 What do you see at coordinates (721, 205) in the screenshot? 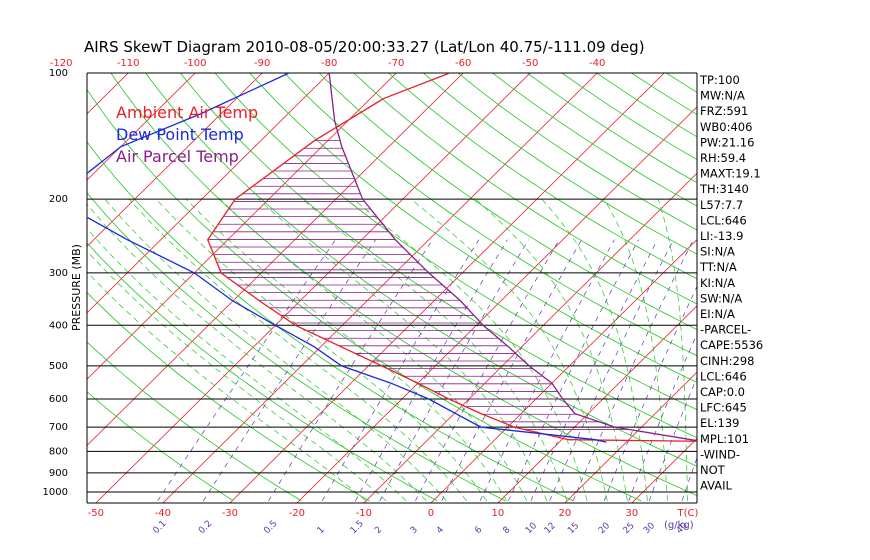
I see `index-entry: L57:7.7` at bounding box center [721, 205].